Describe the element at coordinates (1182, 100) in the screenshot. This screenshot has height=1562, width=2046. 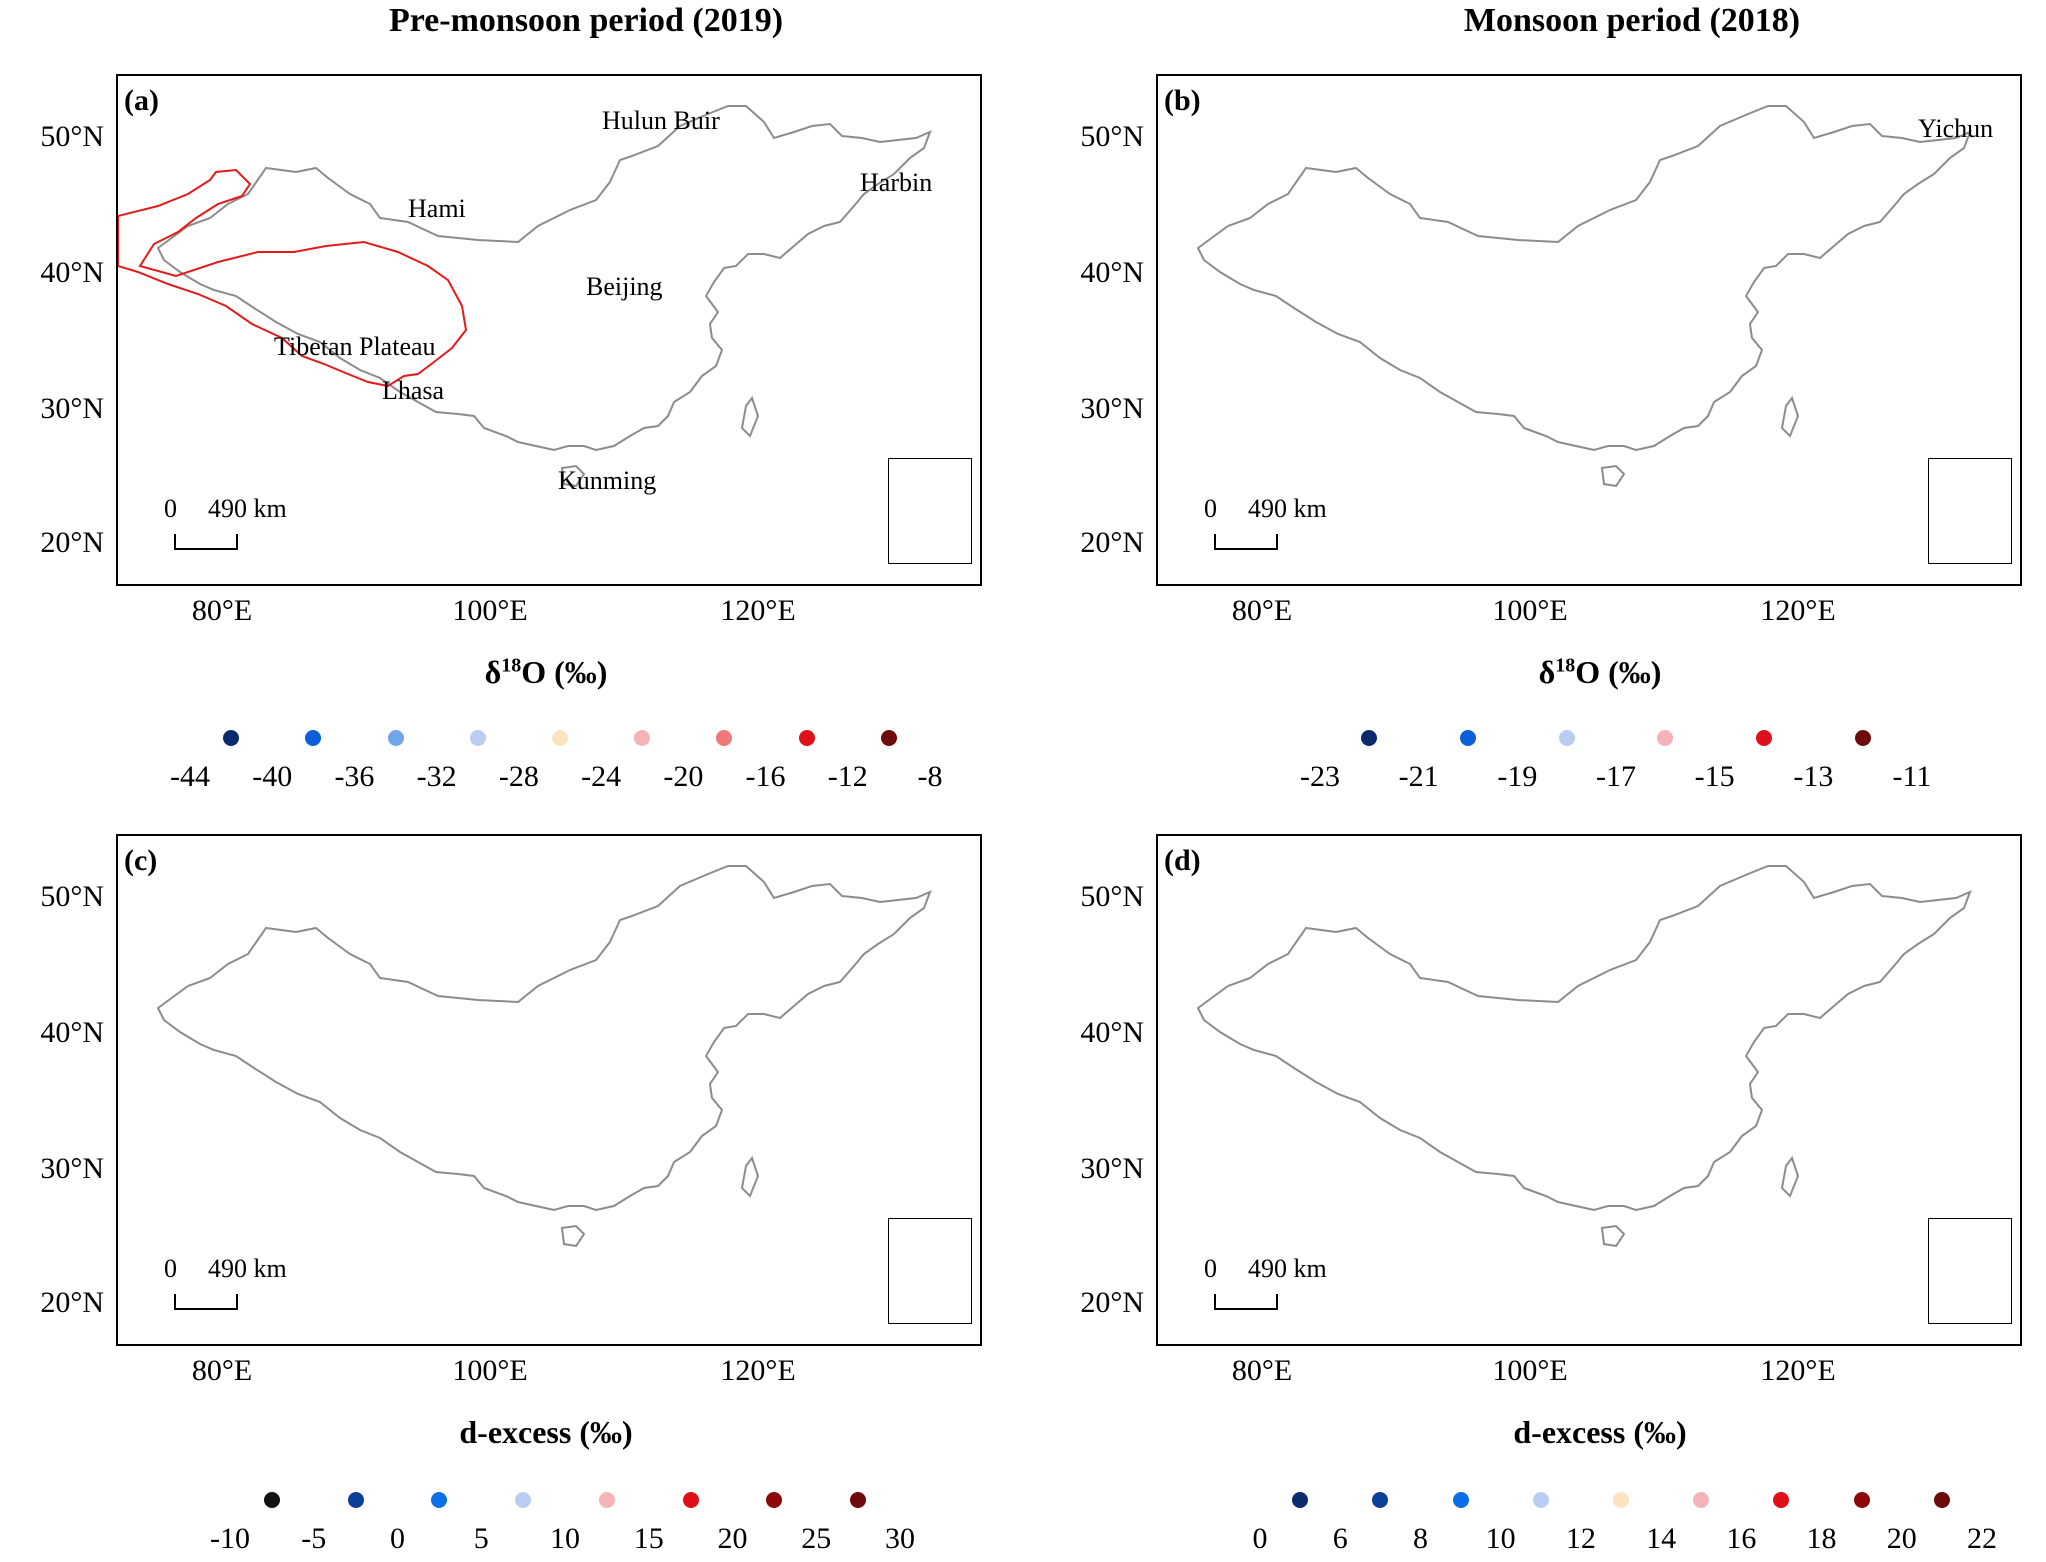
I see `panel-label-b: (b)` at that location.